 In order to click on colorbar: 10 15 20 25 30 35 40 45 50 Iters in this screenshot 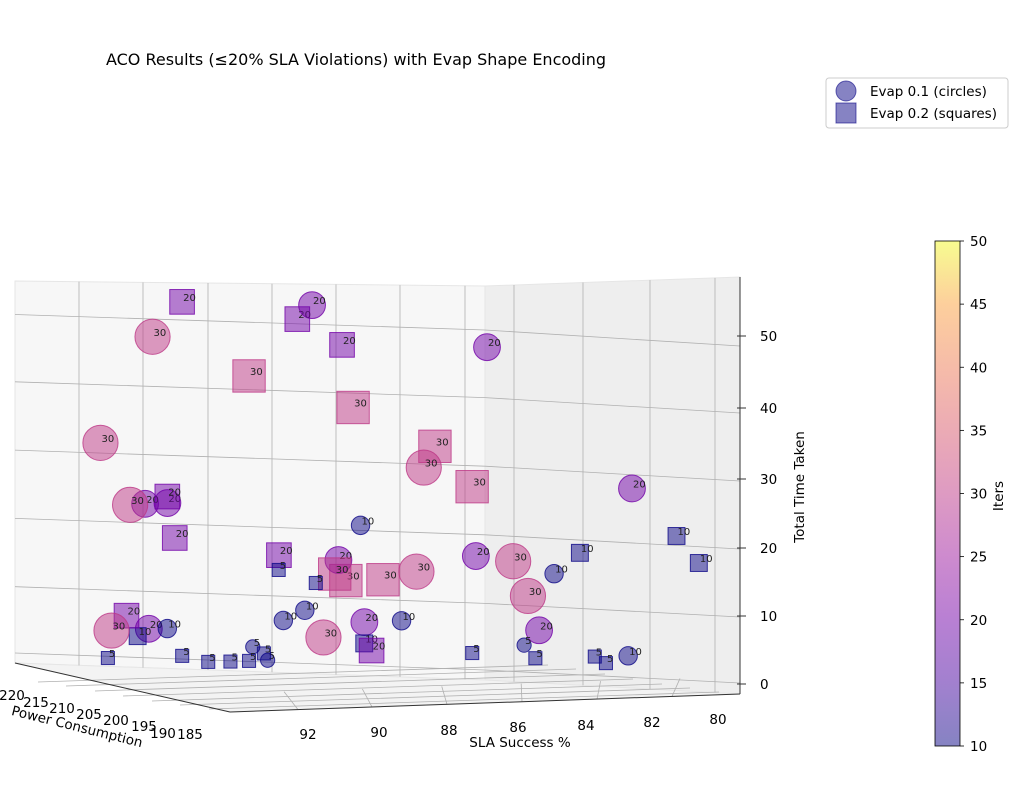, I will do `click(970, 494)`.